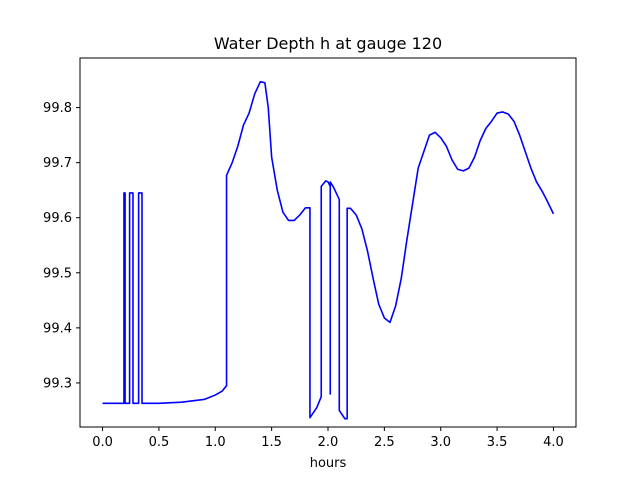  Describe the element at coordinates (440, 442) in the screenshot. I see `x-tick-label: 3.0` at that location.